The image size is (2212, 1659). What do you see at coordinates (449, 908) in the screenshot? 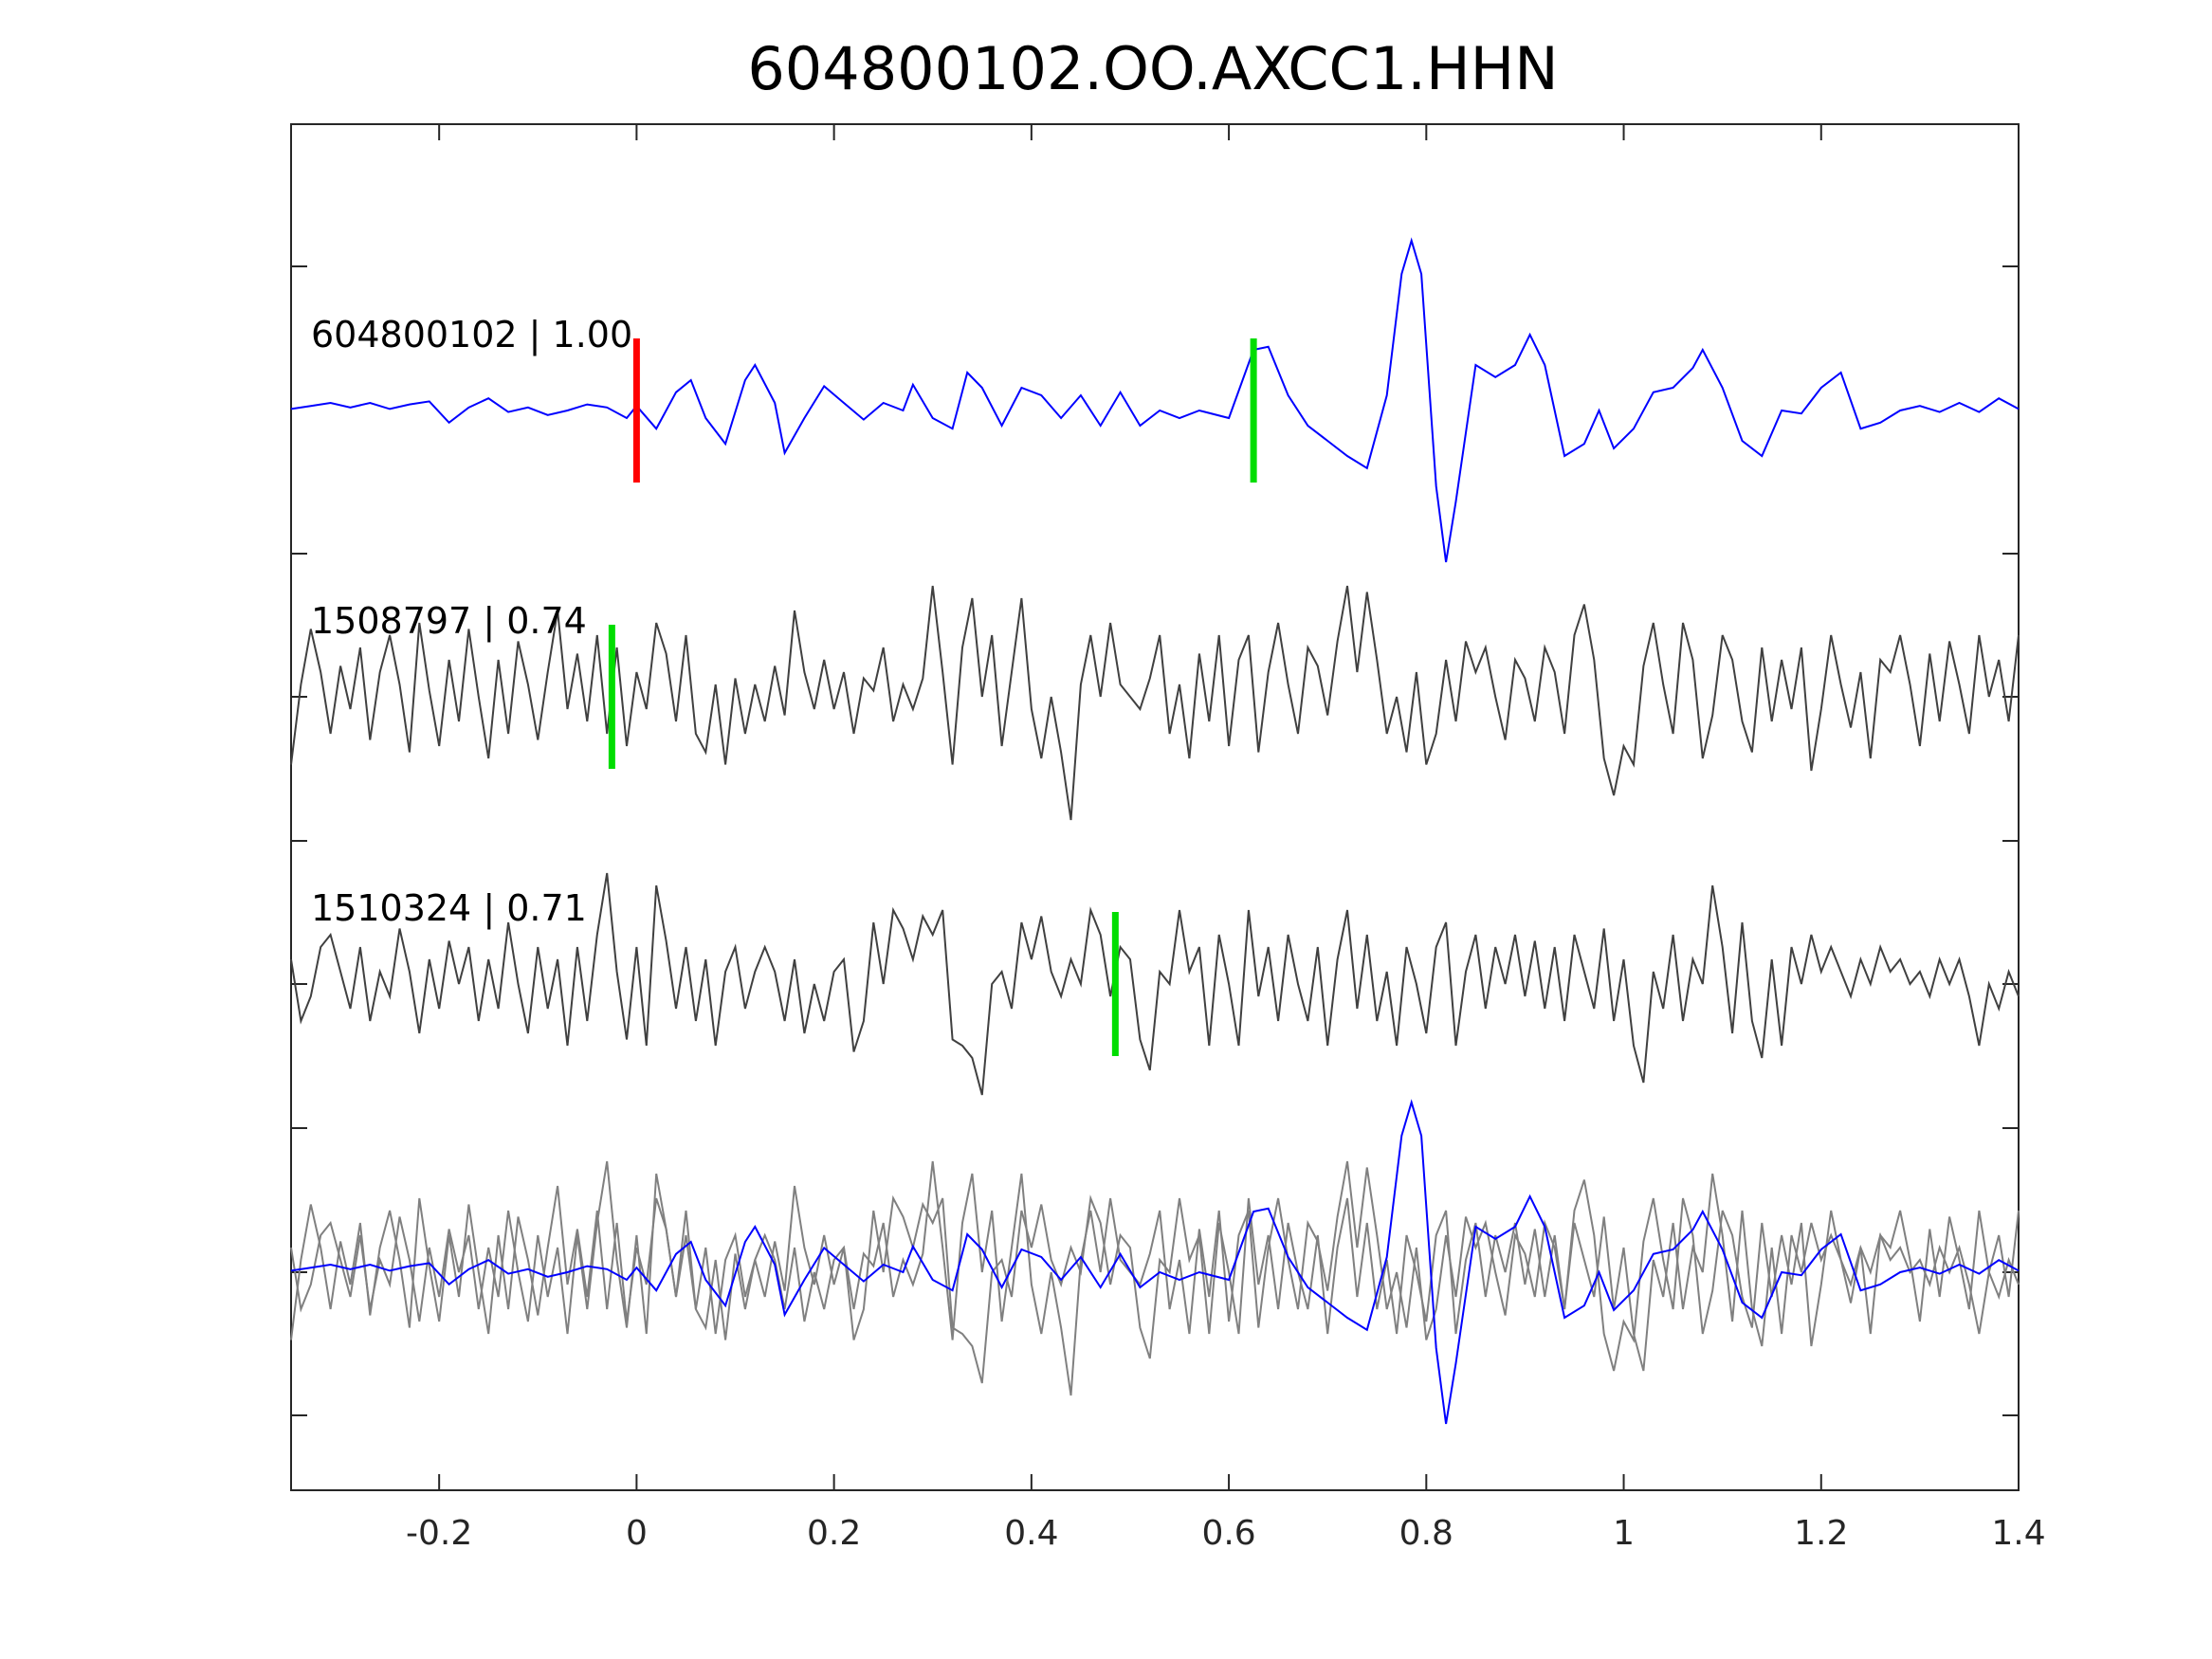
I see `trace-label-3: 1510324 | 0.71` at bounding box center [449, 908].